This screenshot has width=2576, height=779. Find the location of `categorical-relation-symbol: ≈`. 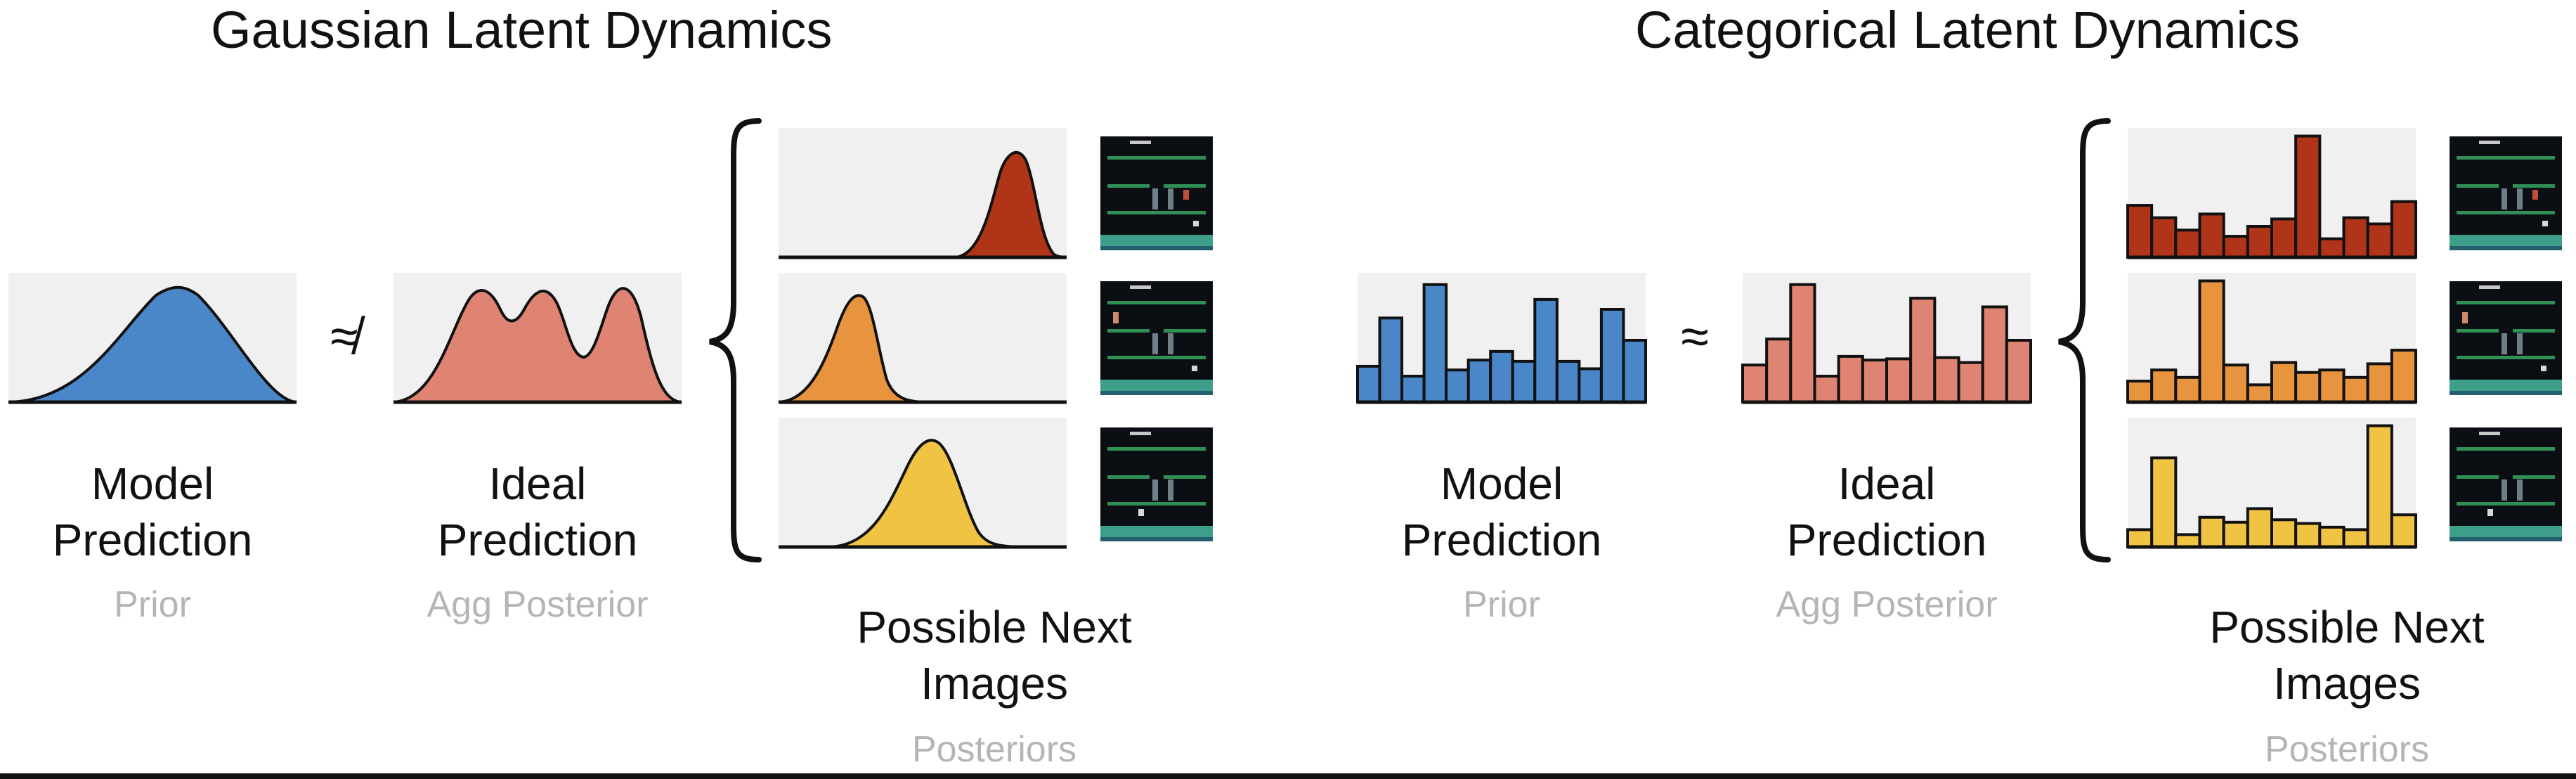

categorical-relation-symbol: ≈ is located at coordinates (1695, 337).